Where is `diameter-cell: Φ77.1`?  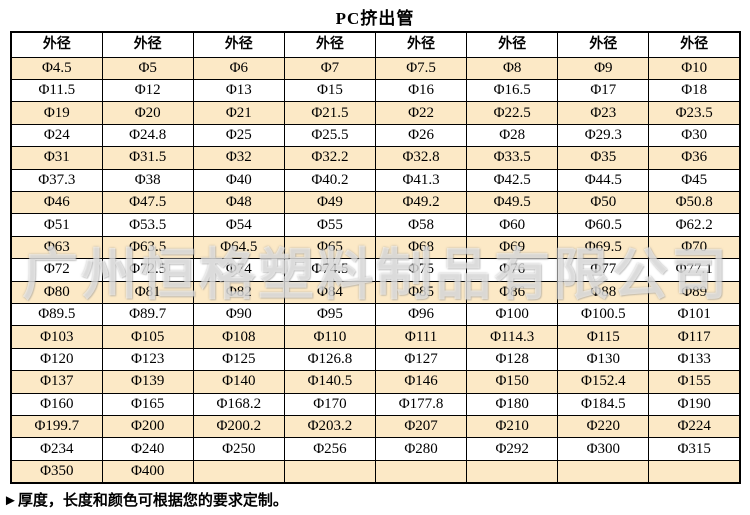
diameter-cell: Φ77.1 is located at coordinates (694, 270).